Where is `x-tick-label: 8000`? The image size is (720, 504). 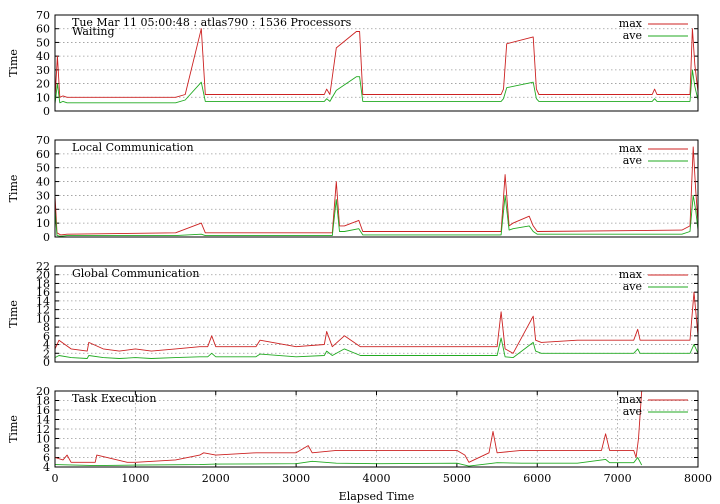
x-tick-label: 8000 is located at coordinates (698, 478).